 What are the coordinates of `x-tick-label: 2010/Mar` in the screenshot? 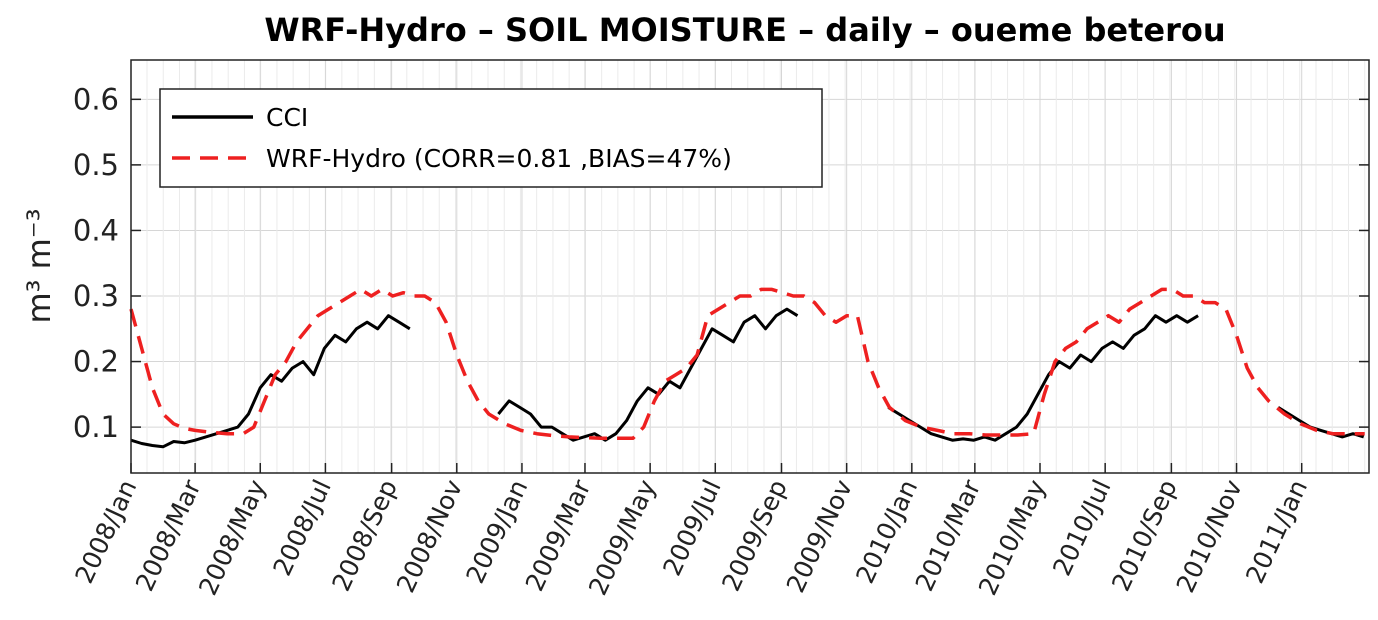 It's located at (948, 535).